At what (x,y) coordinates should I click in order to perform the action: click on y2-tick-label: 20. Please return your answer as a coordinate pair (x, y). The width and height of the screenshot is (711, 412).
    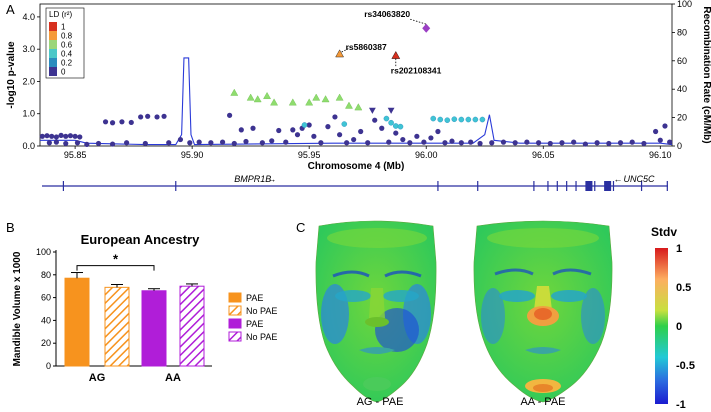
    Looking at the image, I should click on (682, 118).